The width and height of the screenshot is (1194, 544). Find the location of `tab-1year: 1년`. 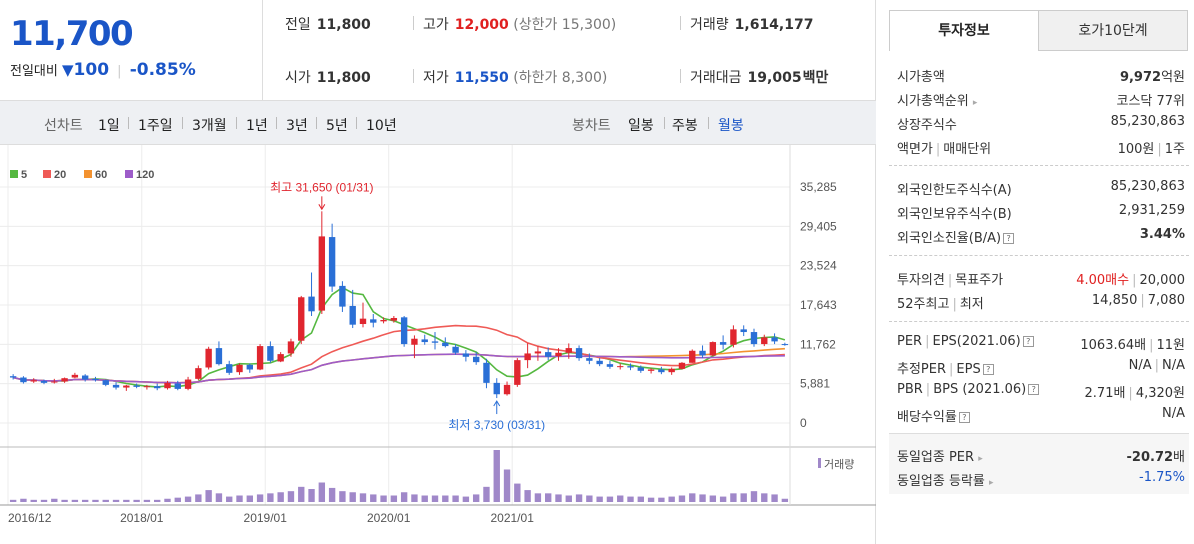

tab-1year: 1년 is located at coordinates (257, 126).